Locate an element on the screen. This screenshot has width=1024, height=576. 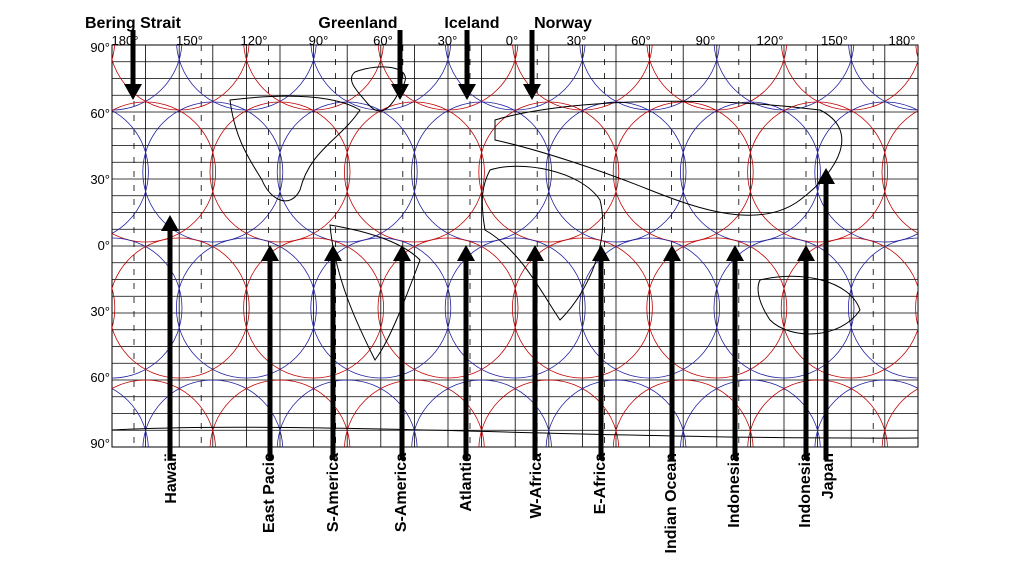
top-label: Greenland is located at coordinates (357, 23).